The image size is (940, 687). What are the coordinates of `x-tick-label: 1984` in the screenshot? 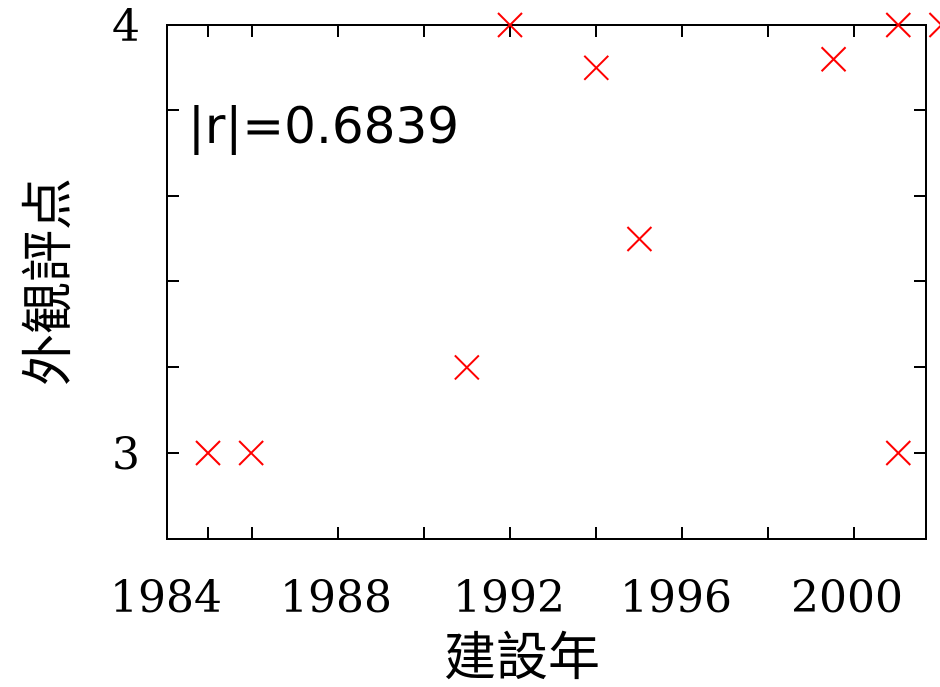 It's located at (166, 597).